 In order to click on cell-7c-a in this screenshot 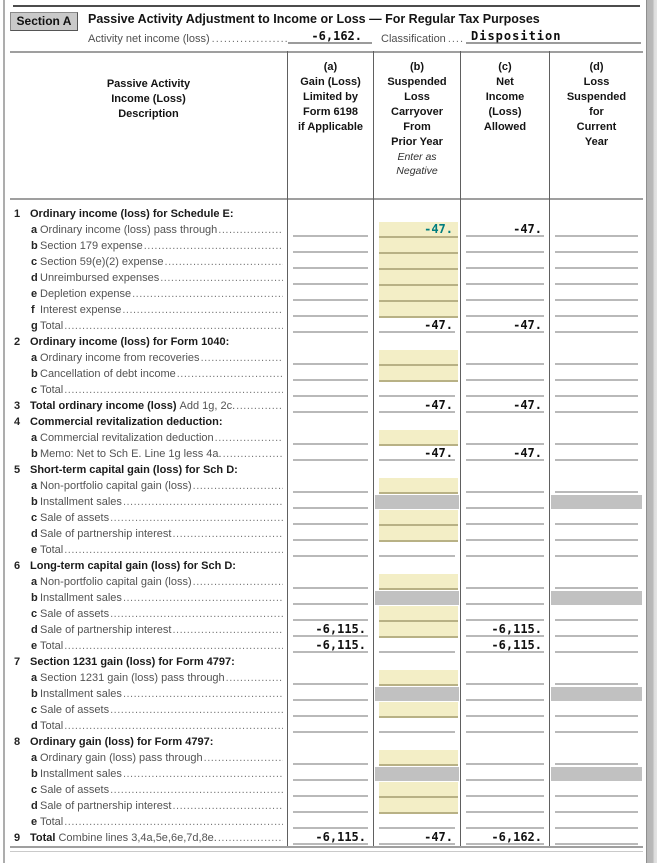, I will do `click(330, 710)`.